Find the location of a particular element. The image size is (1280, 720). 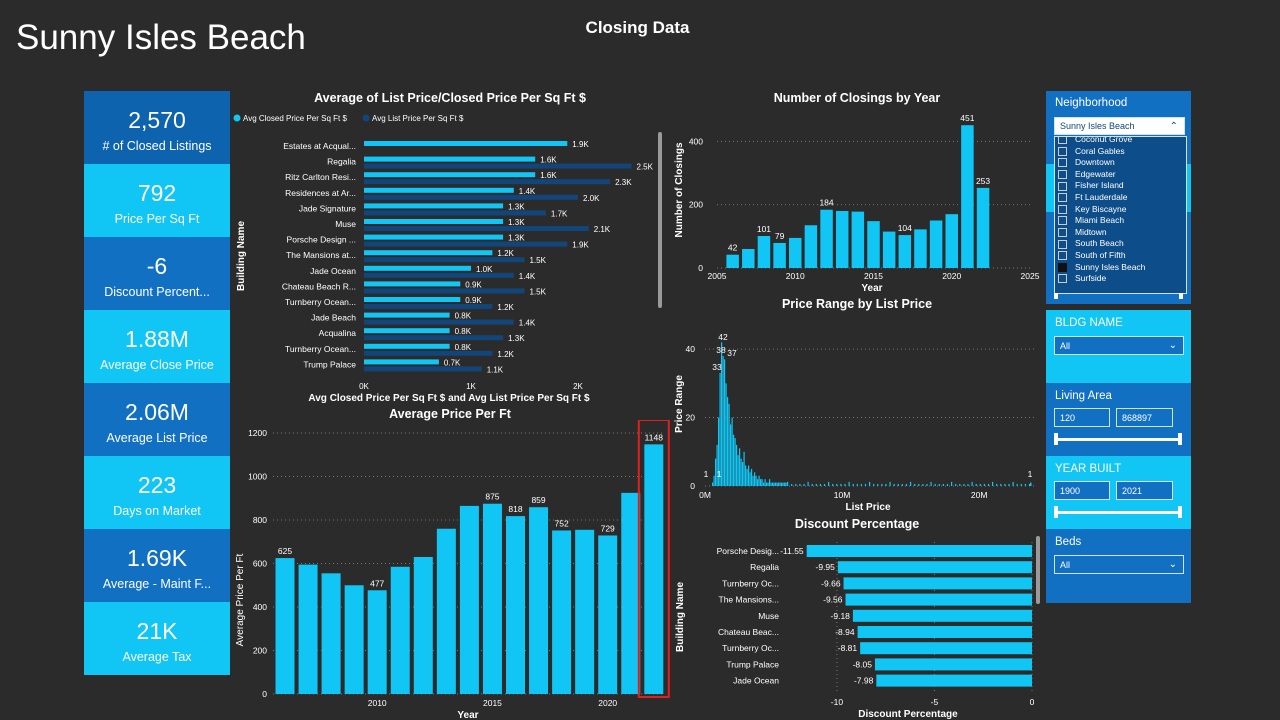

neighborhood-option: Edgewater is located at coordinates (1087, 174).